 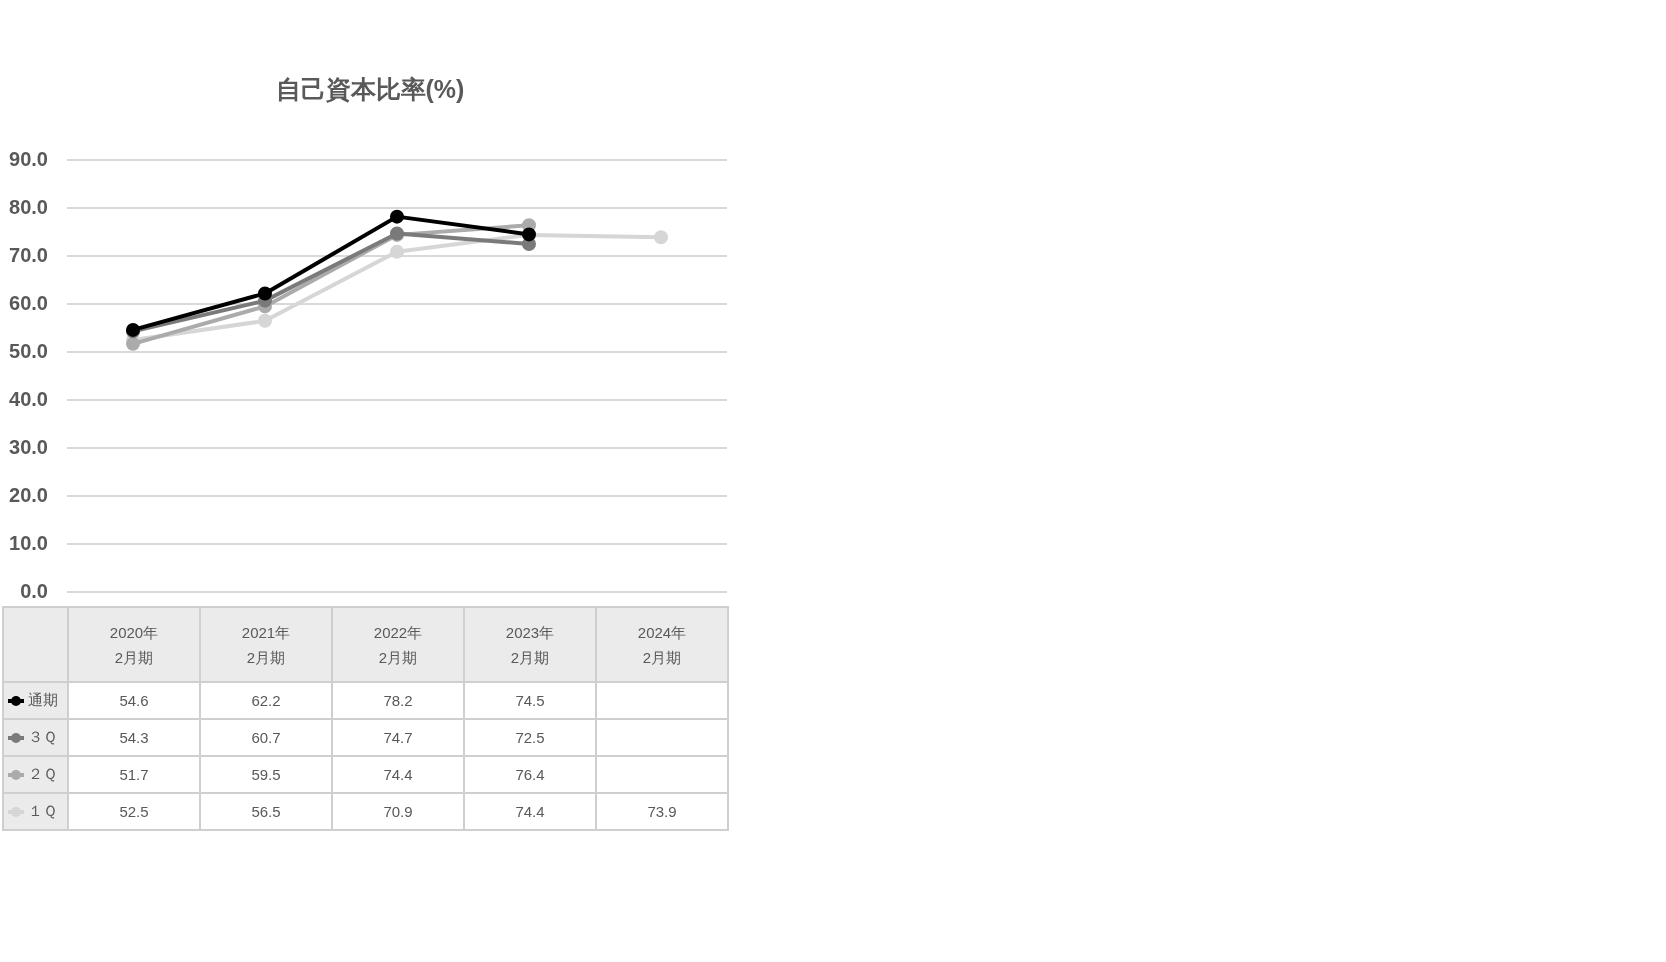 What do you see at coordinates (266, 737) in the screenshot?
I see `data-label: 60.7` at bounding box center [266, 737].